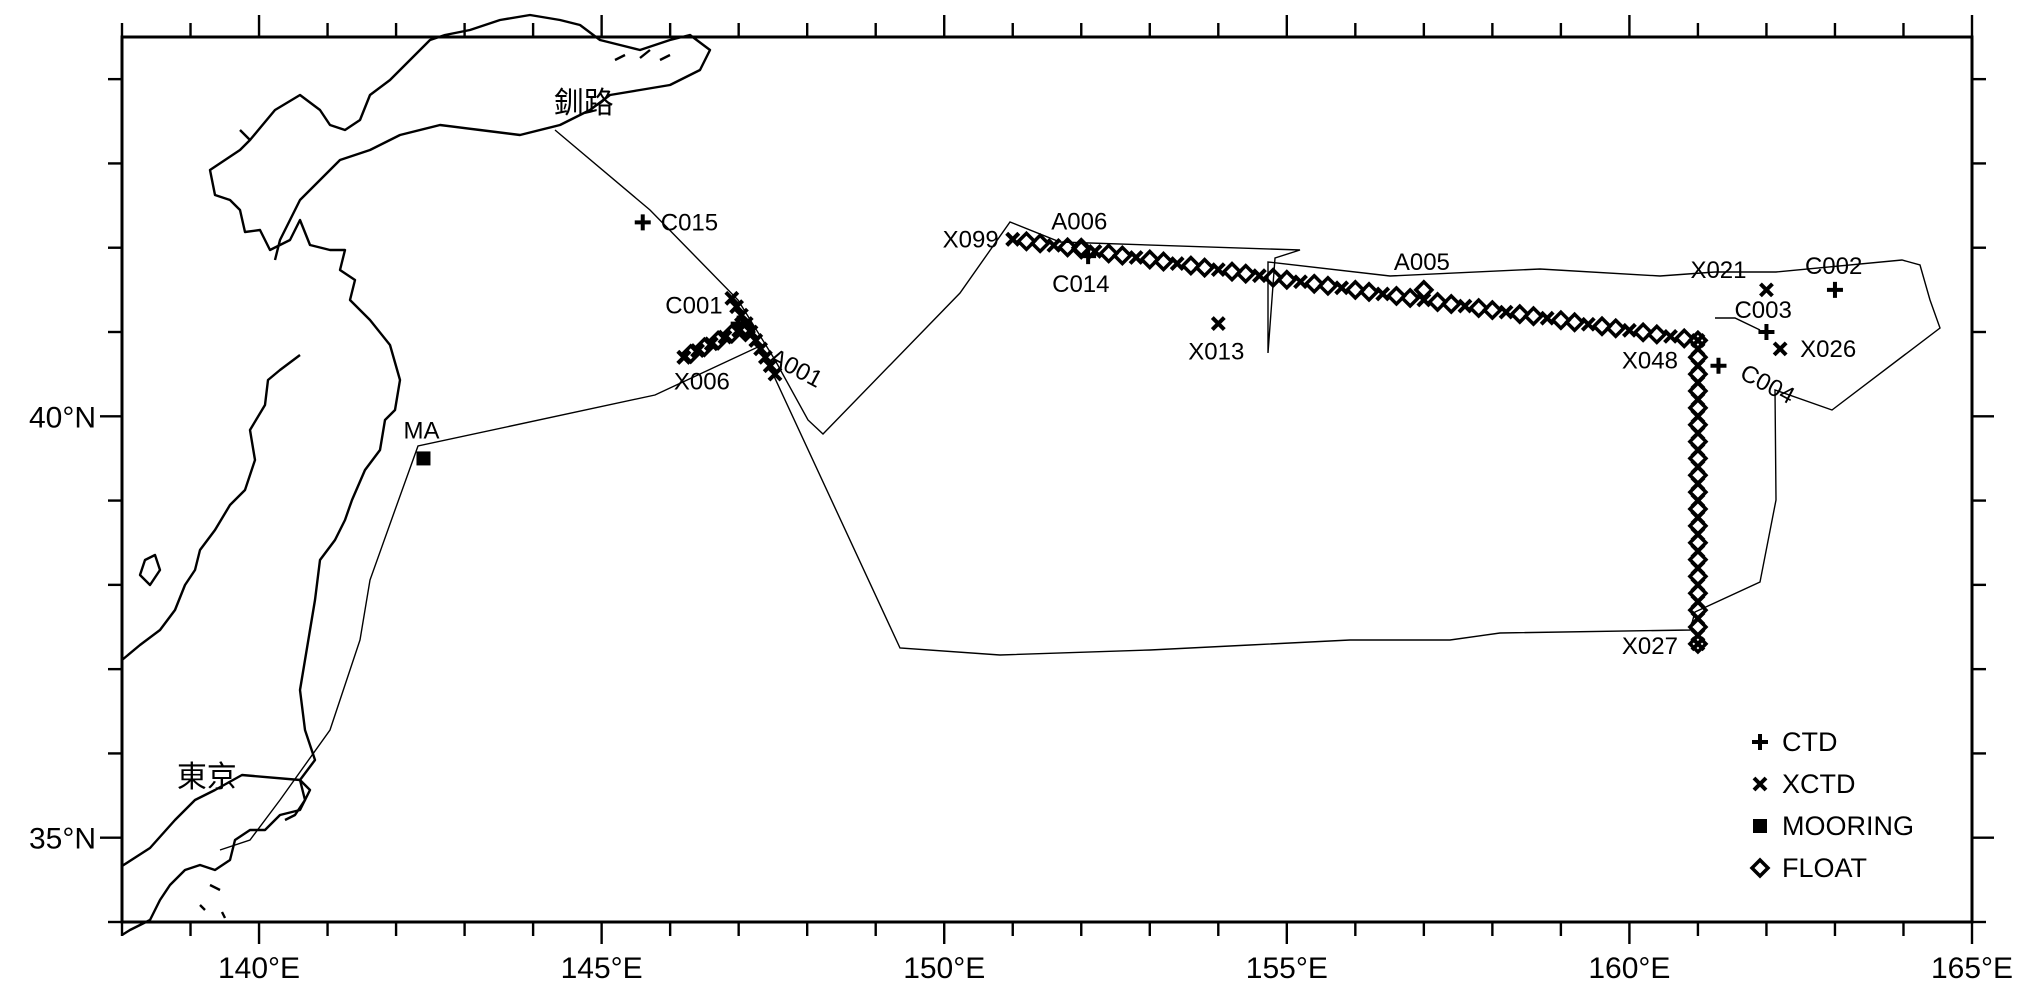 Image resolution: width=2027 pixels, height=982 pixels. What do you see at coordinates (1972, 967) in the screenshot?
I see `lon-tick-label: 165°E` at bounding box center [1972, 967].